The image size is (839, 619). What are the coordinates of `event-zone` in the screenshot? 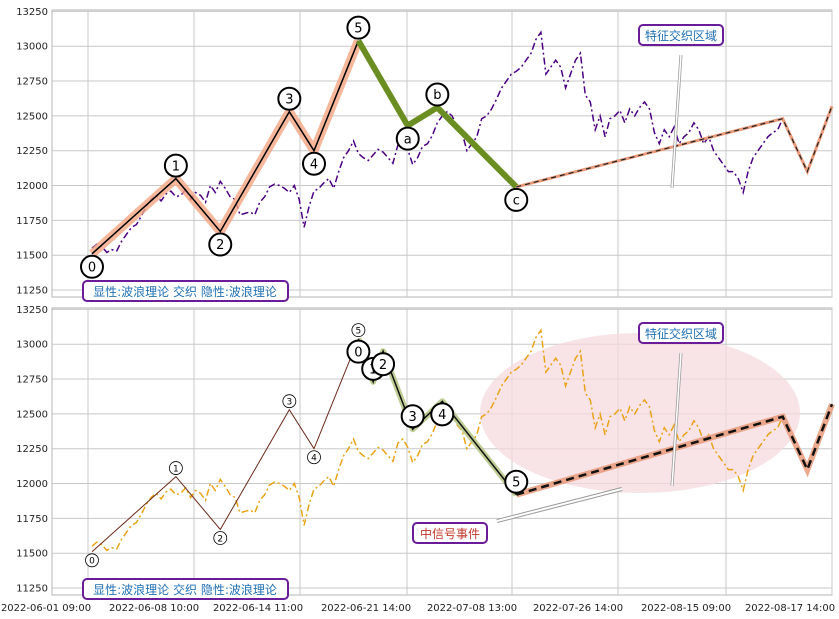 It's located at (640, 413).